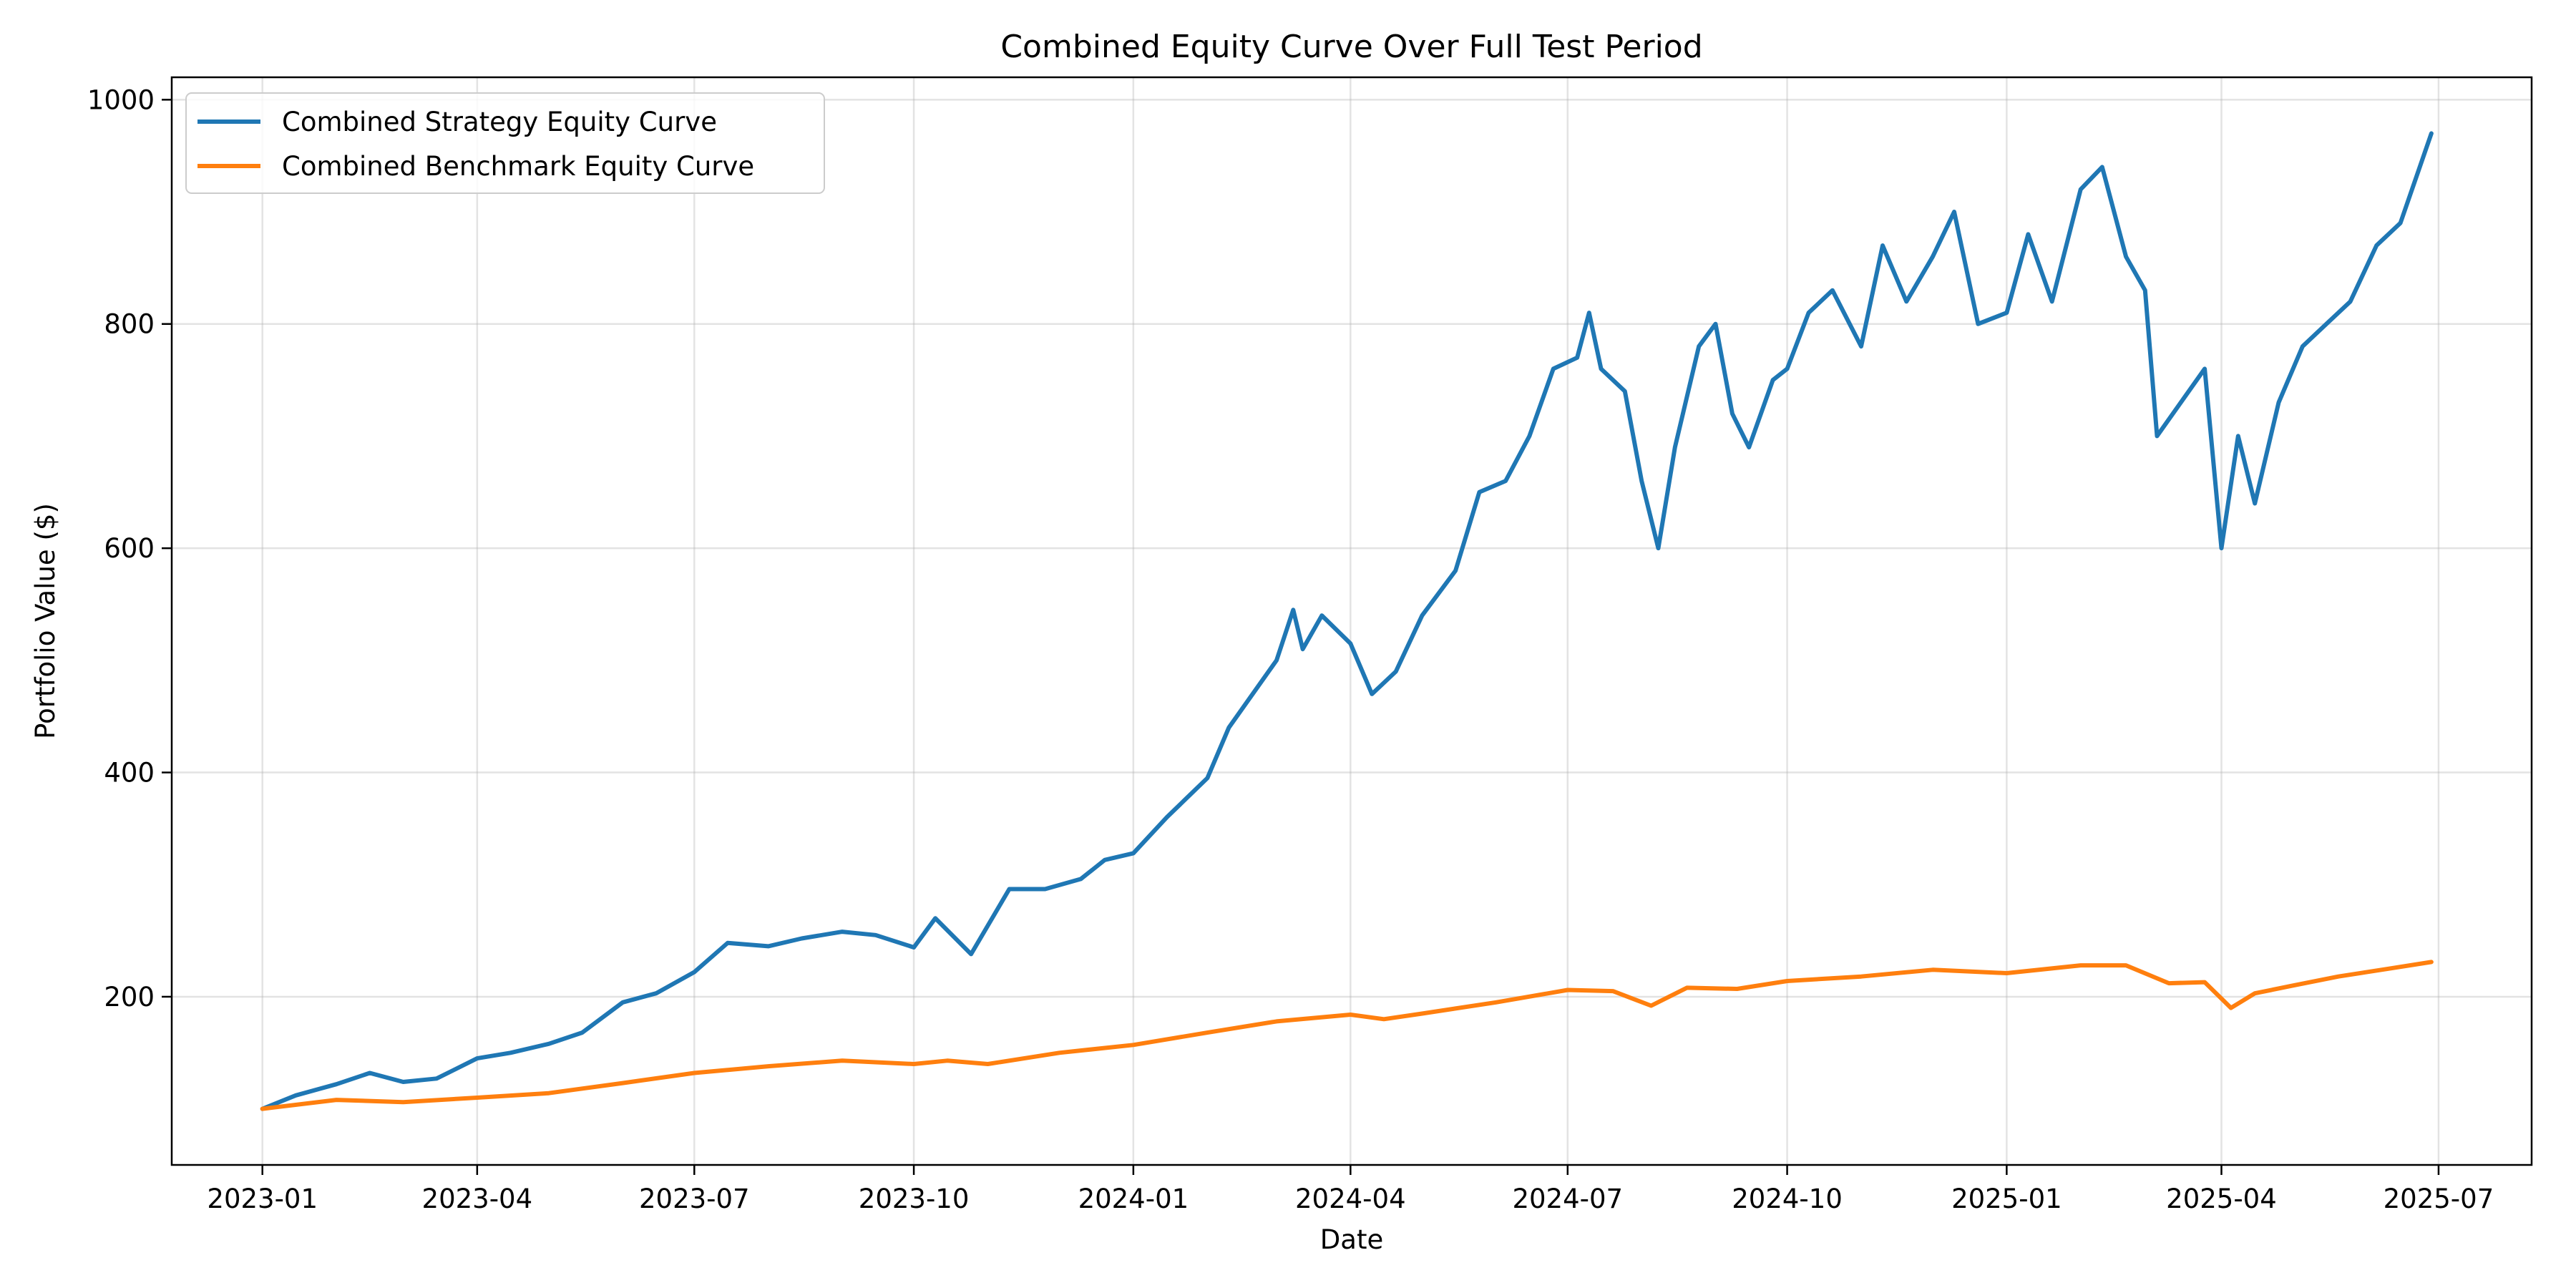  I want to click on legend-box, so click(505, 143).